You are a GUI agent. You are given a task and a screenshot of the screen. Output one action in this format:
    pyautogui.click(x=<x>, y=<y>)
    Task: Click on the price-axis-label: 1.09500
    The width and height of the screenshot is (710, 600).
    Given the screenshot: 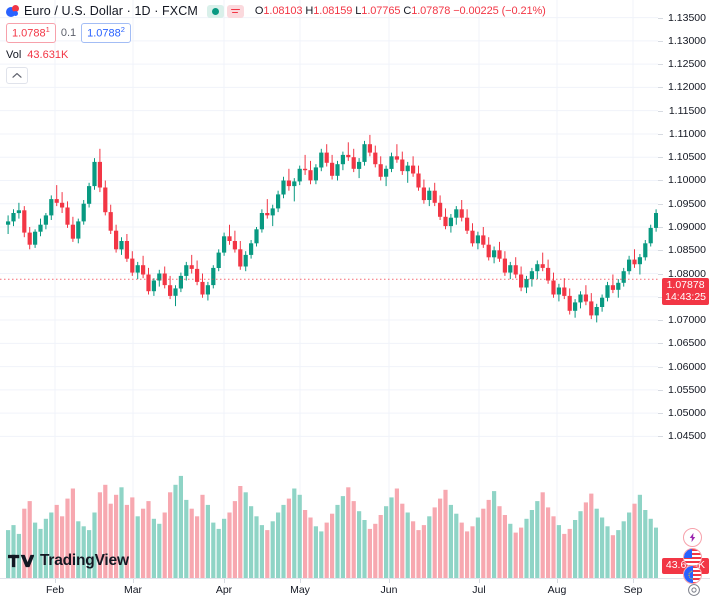 What is the action you would take?
    pyautogui.click(x=687, y=203)
    